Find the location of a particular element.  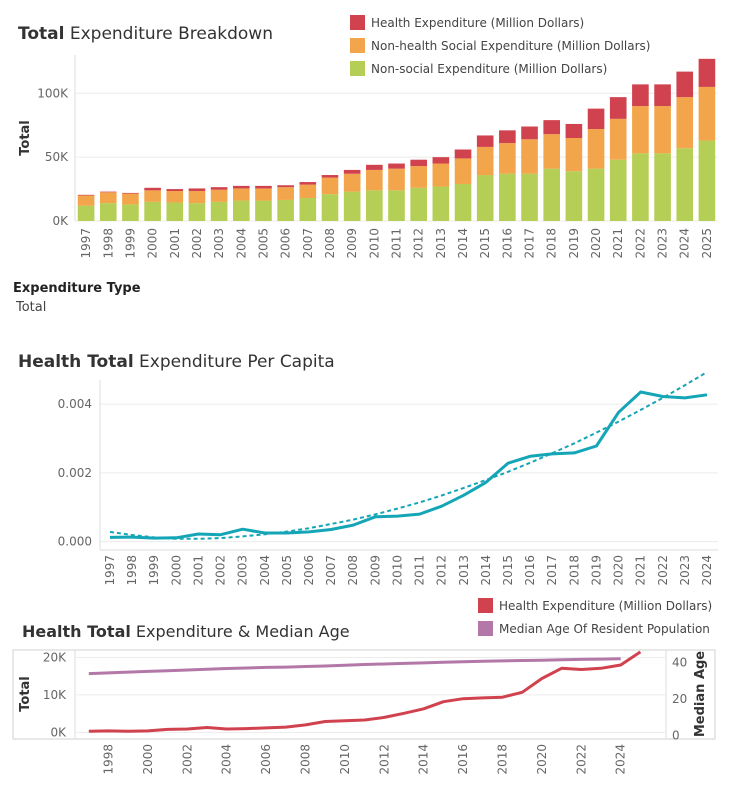

filter-value: Total is located at coordinates (31, 307).